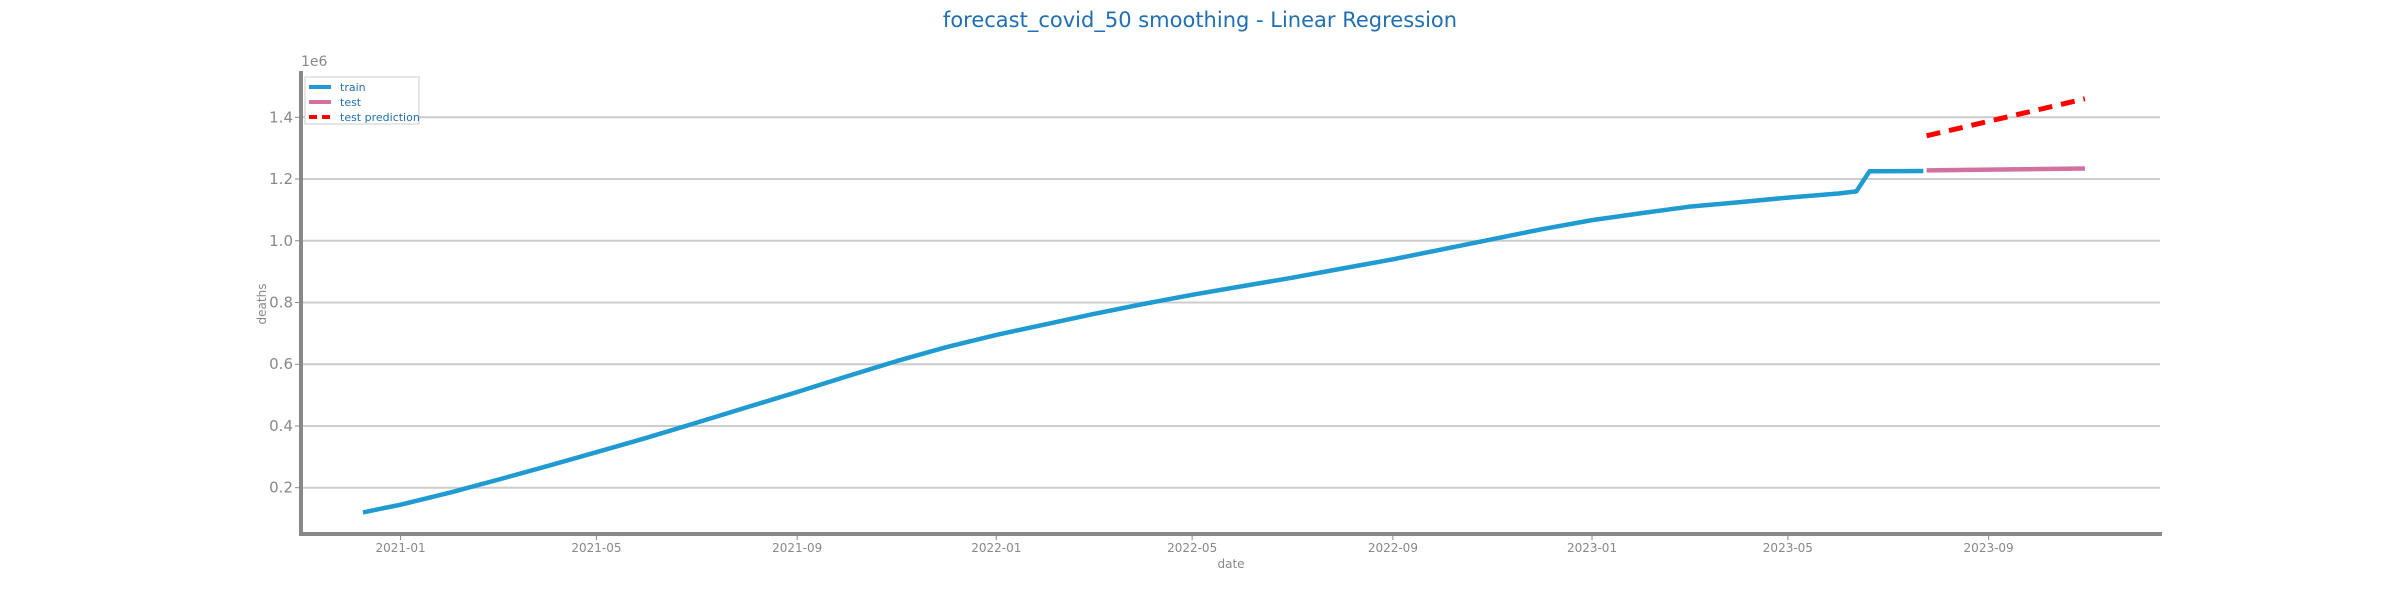  What do you see at coordinates (1788, 548) in the screenshot?
I see `x-tick-label: 2023-05` at bounding box center [1788, 548].